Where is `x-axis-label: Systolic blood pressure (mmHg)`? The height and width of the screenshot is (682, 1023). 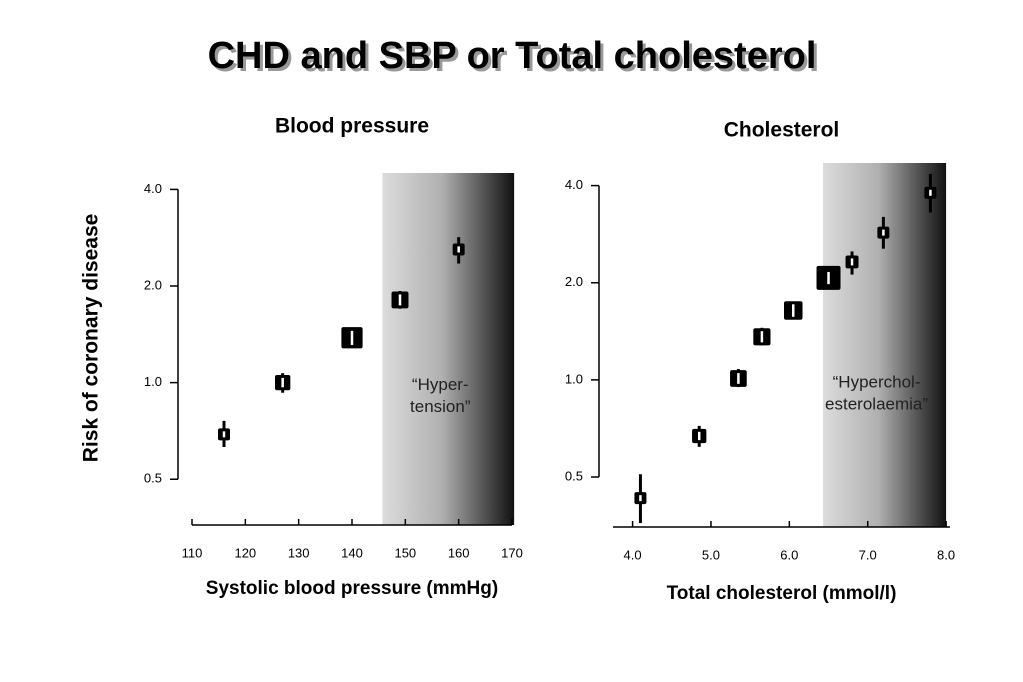
x-axis-label: Systolic blood pressure (mmHg) is located at coordinates (352, 588).